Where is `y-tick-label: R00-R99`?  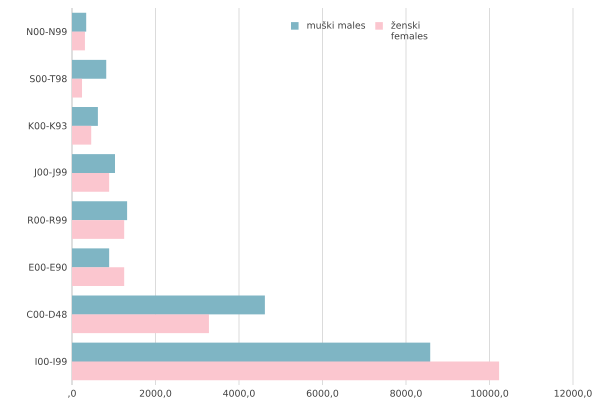 y-tick-label: R00-R99 is located at coordinates (47, 220).